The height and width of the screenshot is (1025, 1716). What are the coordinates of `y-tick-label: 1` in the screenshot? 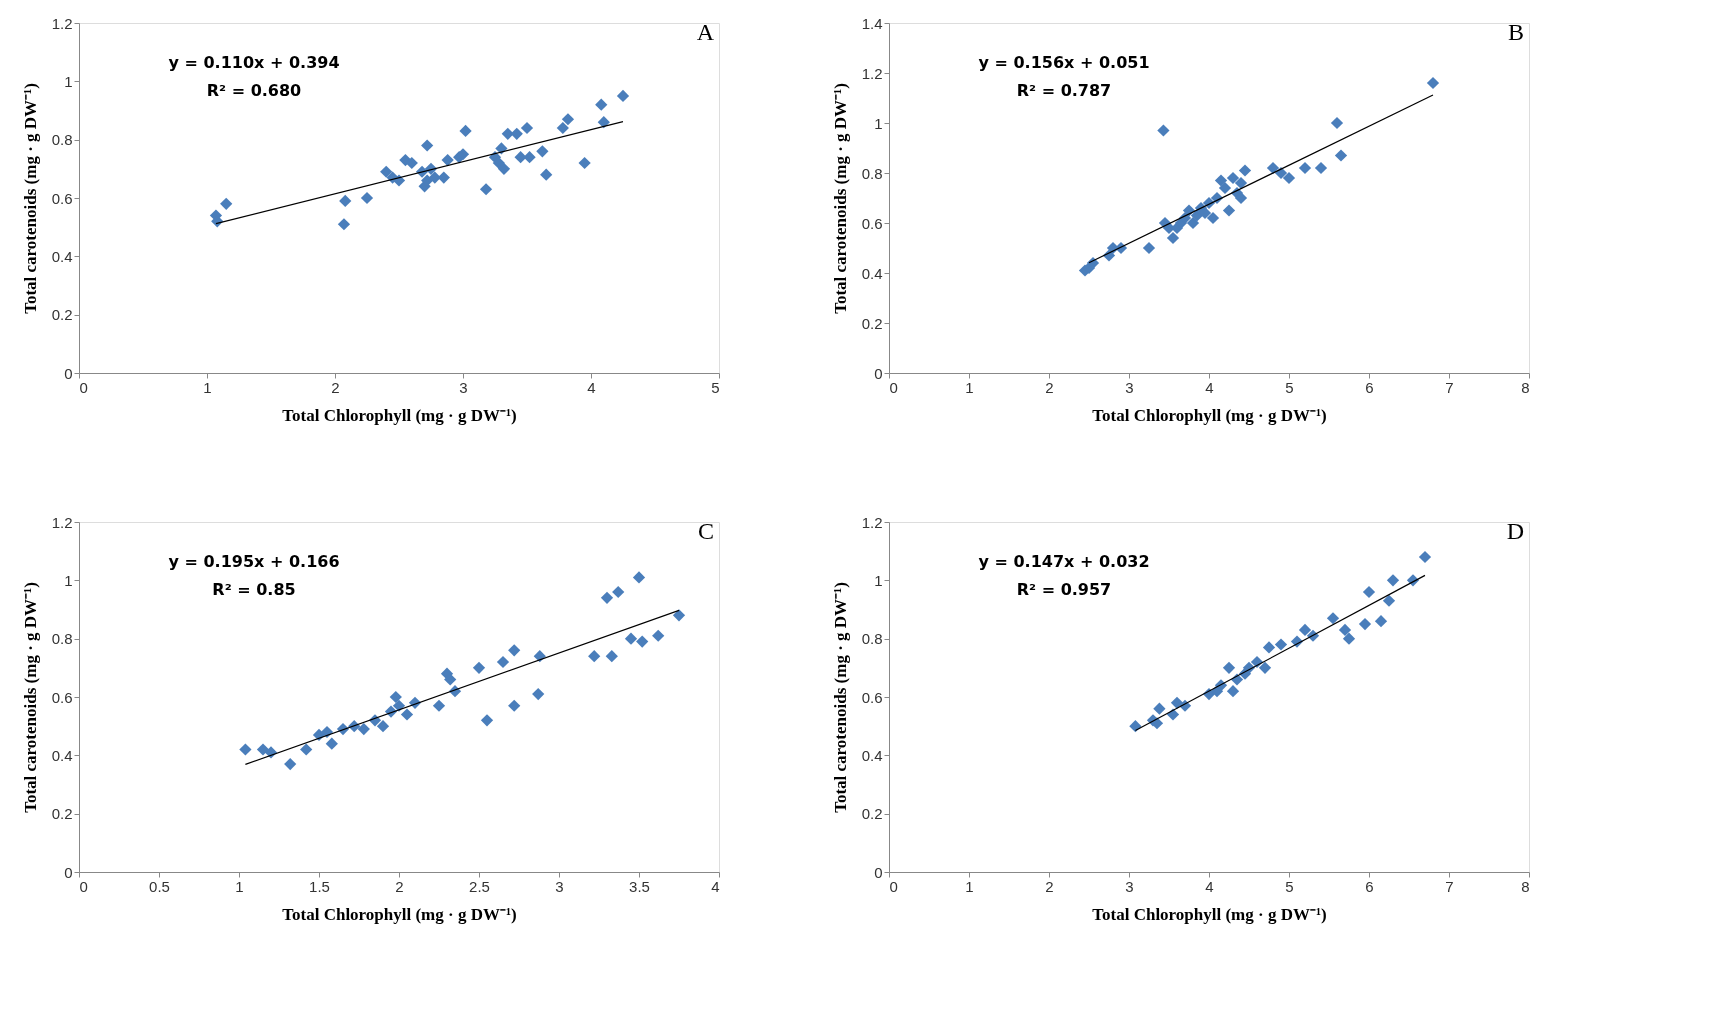 It's located at (878, 580).